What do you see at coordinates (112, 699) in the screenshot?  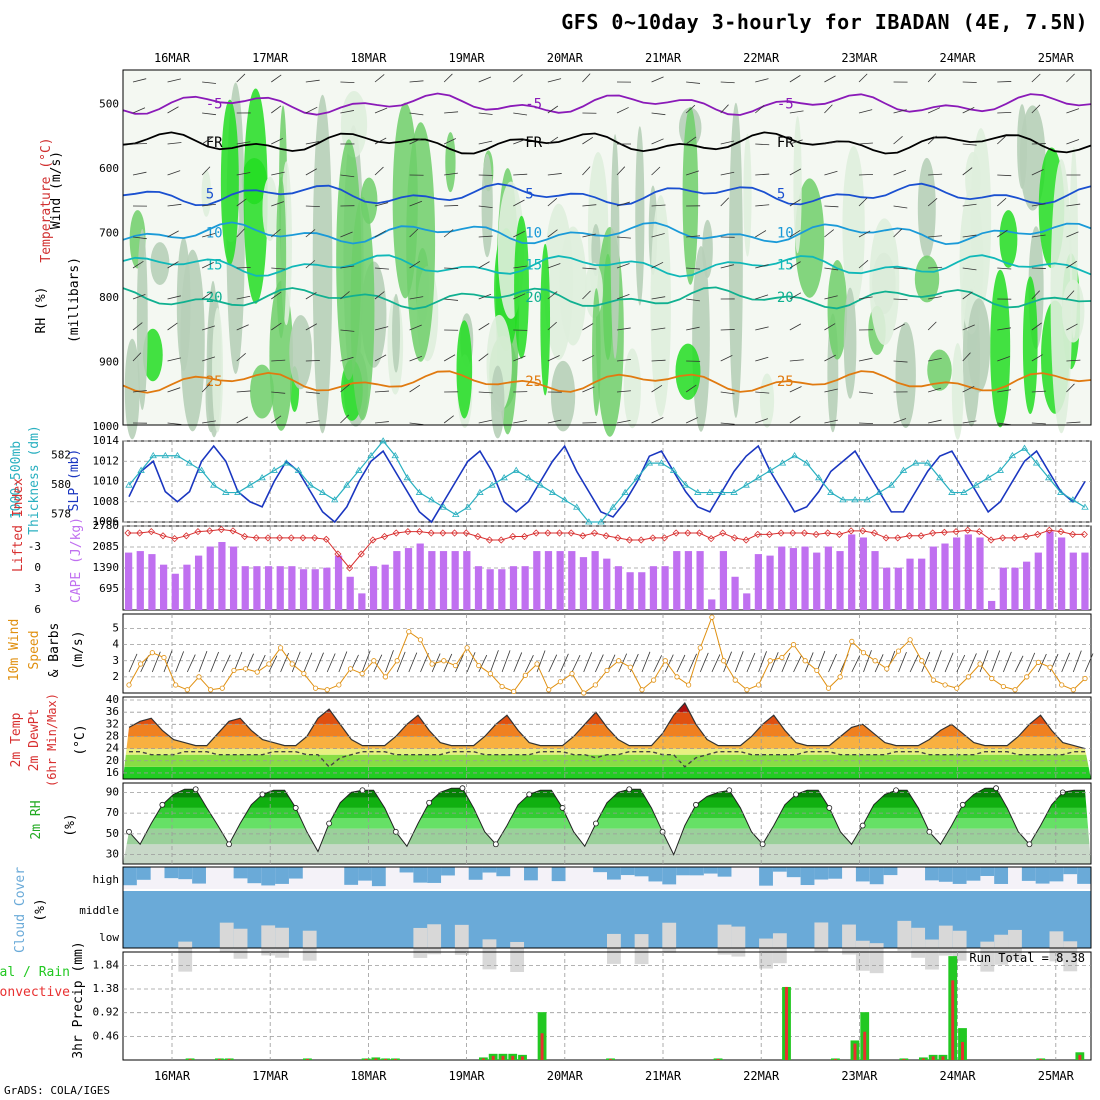 I see `temp-tick: 40` at bounding box center [112, 699].